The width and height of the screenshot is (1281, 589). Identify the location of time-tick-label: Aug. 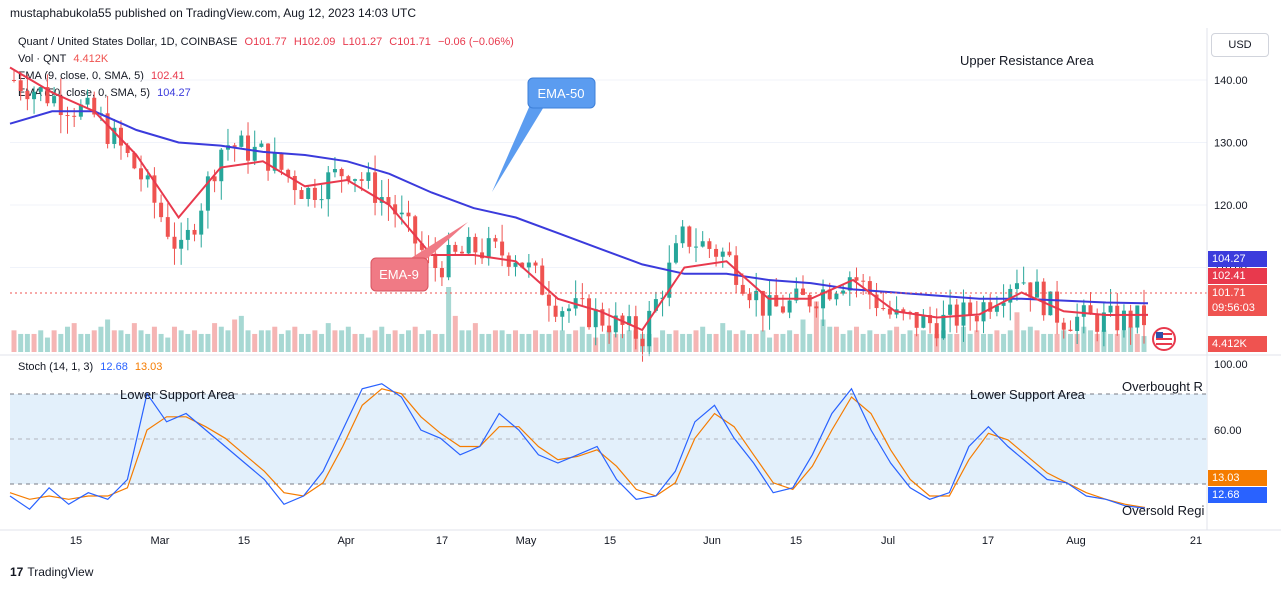
(1076, 541).